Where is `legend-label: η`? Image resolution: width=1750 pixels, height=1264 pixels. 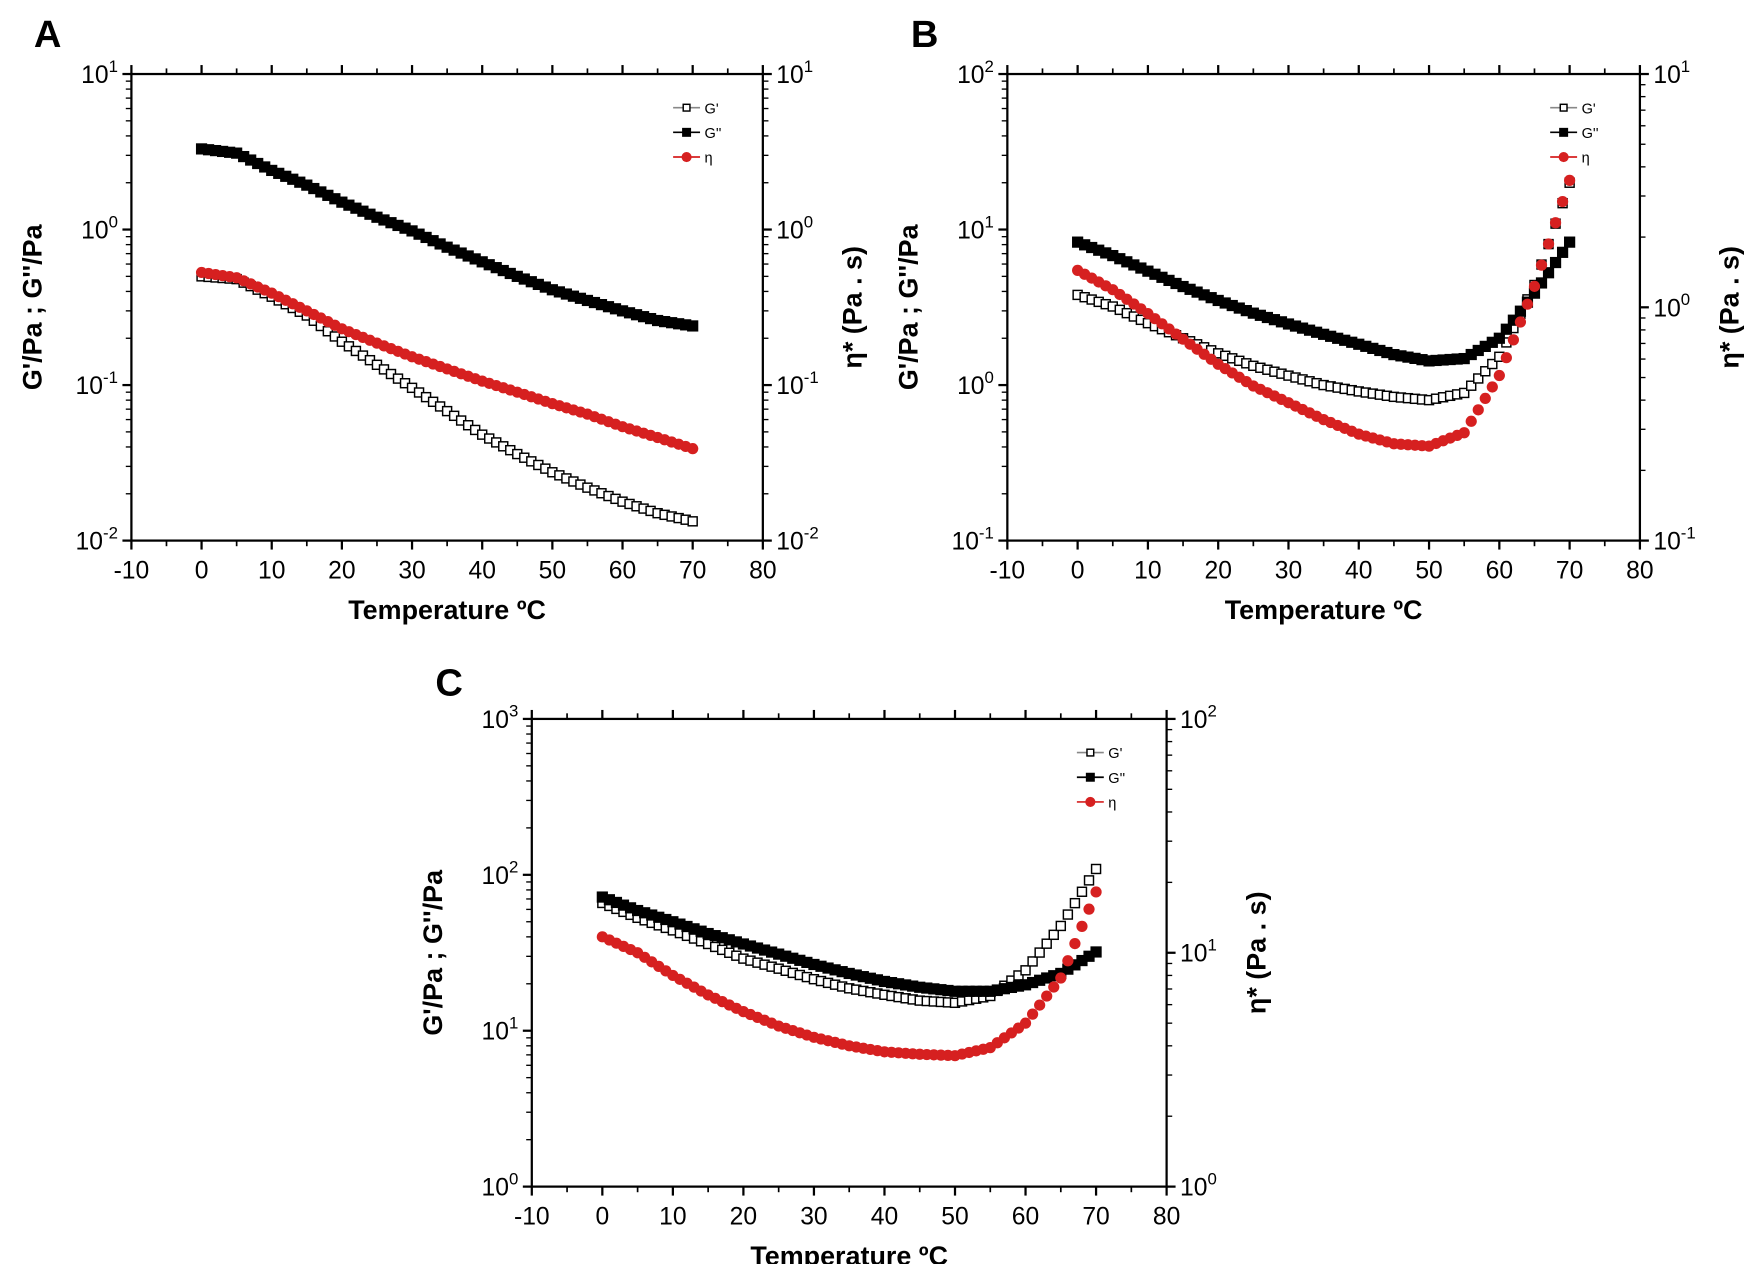 legend-label: η is located at coordinates (1586, 159).